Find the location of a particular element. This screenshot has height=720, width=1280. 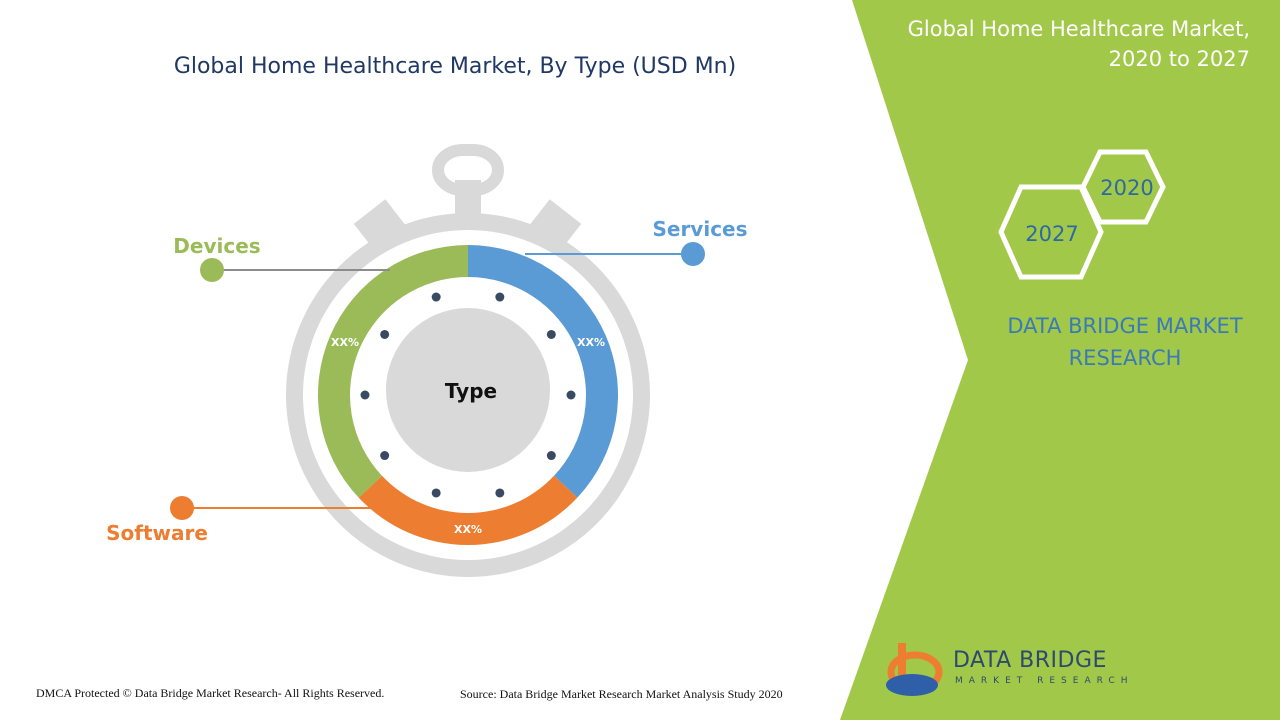

slice-services is located at coordinates (543, 371).